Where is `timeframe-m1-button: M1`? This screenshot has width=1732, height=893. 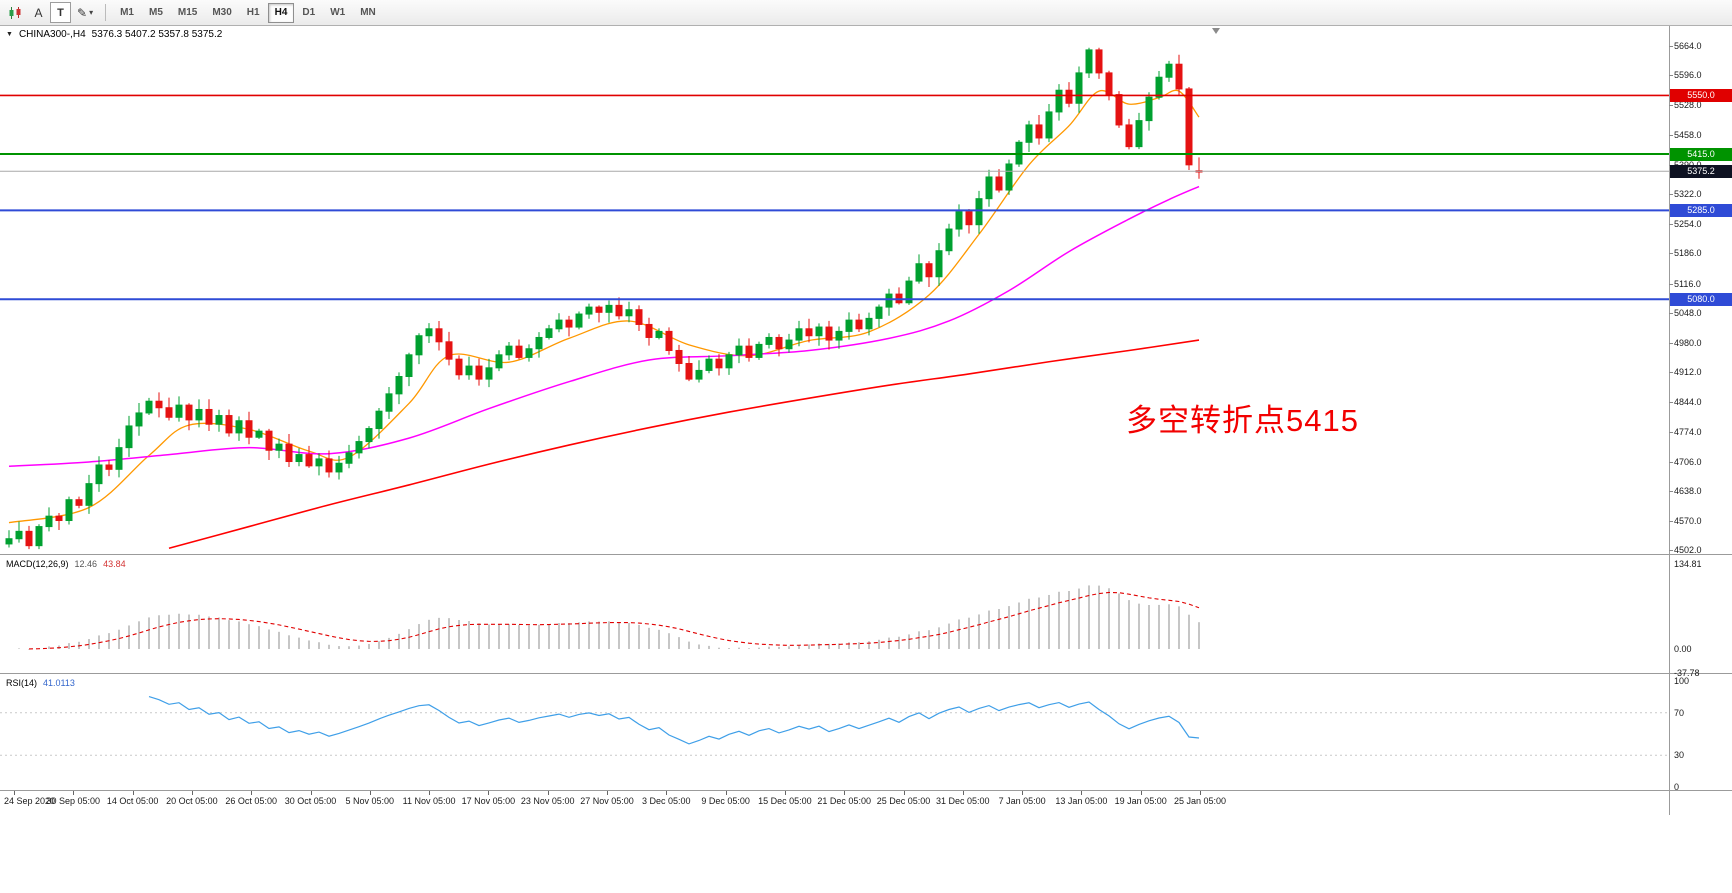 timeframe-m1-button: M1 is located at coordinates (127, 13).